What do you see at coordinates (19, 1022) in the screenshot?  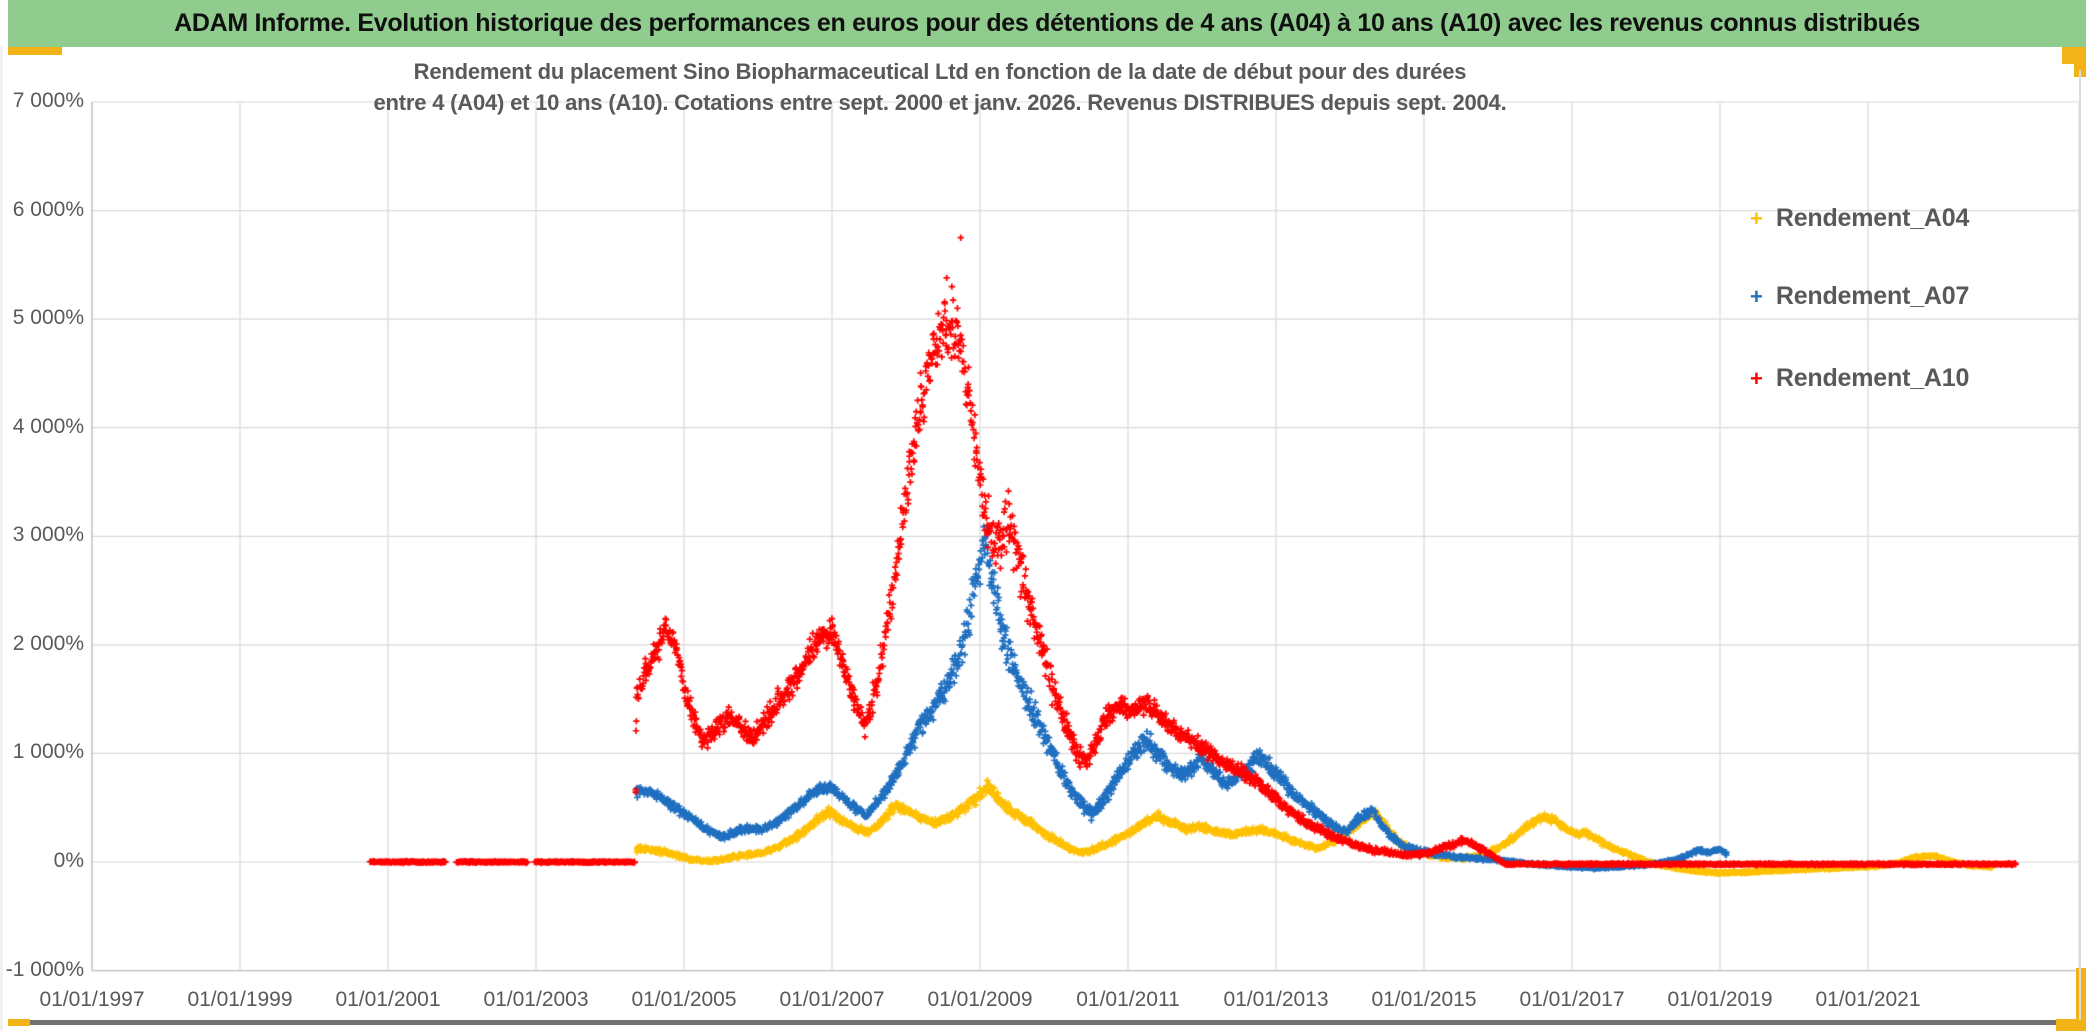 I see `accent-bottom-left` at bounding box center [19, 1022].